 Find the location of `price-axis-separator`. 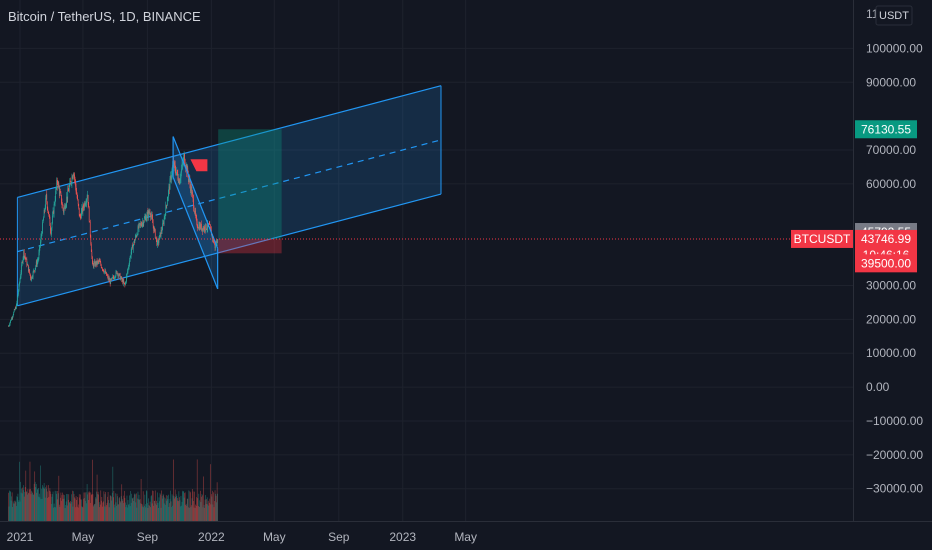

price-axis-separator is located at coordinates (853, 261).